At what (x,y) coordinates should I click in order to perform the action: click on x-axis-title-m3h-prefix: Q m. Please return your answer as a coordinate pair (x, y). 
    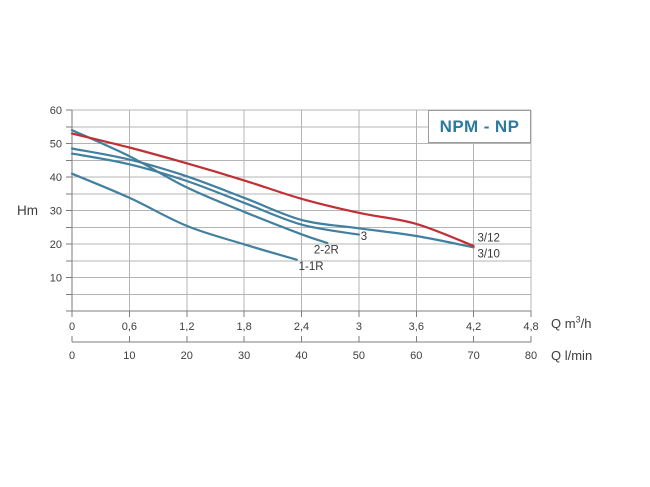
    Looking at the image, I should click on (563, 323).